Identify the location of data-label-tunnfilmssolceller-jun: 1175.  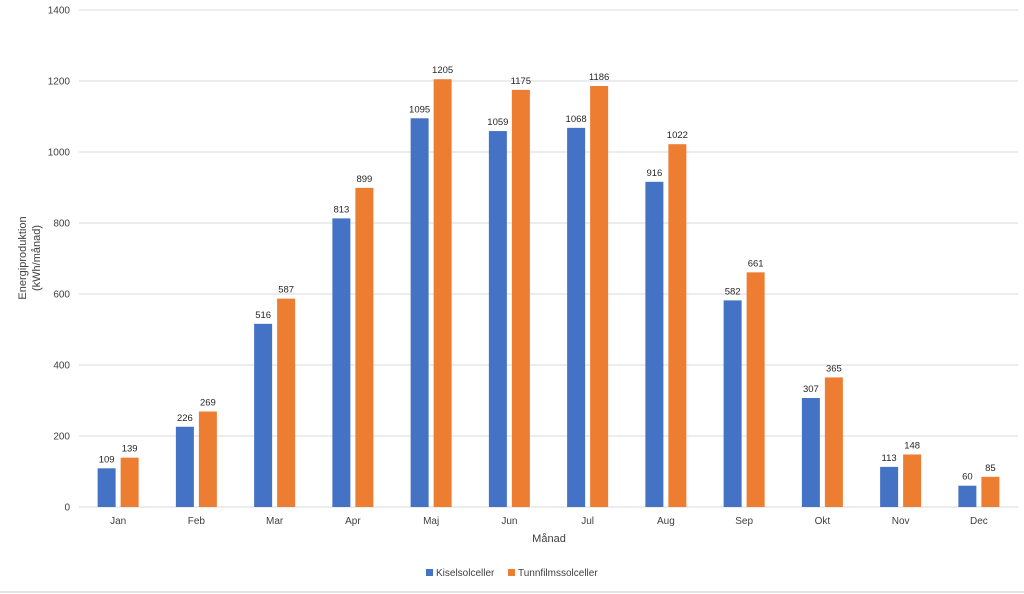
(521, 81).